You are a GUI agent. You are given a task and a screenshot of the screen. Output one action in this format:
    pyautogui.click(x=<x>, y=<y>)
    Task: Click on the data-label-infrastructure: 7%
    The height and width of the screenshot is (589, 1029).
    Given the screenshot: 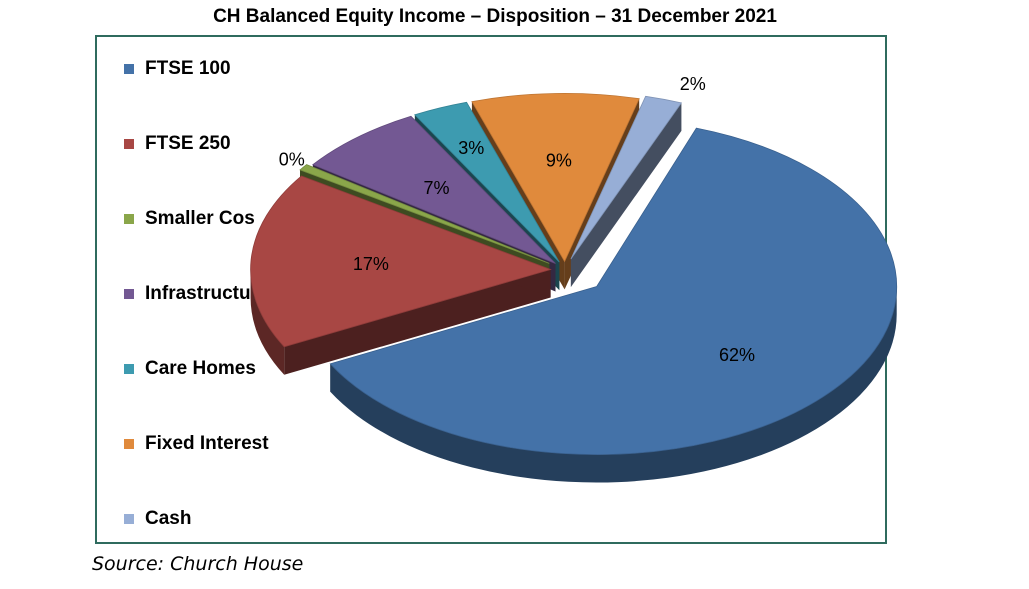 What is the action you would take?
    pyautogui.click(x=436, y=188)
    